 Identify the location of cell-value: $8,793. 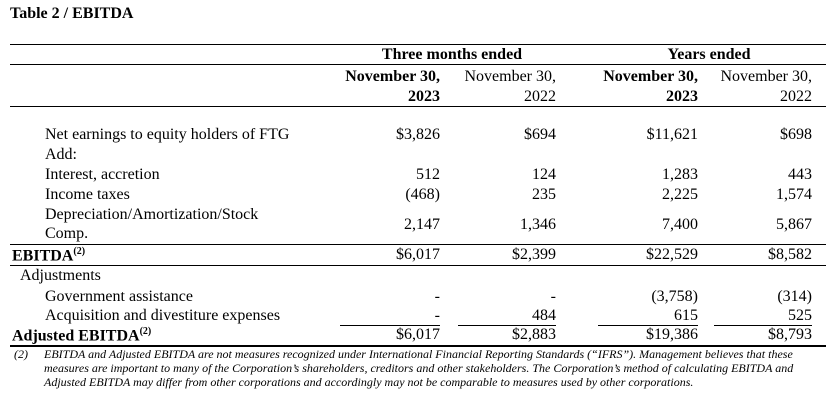
(790, 334).